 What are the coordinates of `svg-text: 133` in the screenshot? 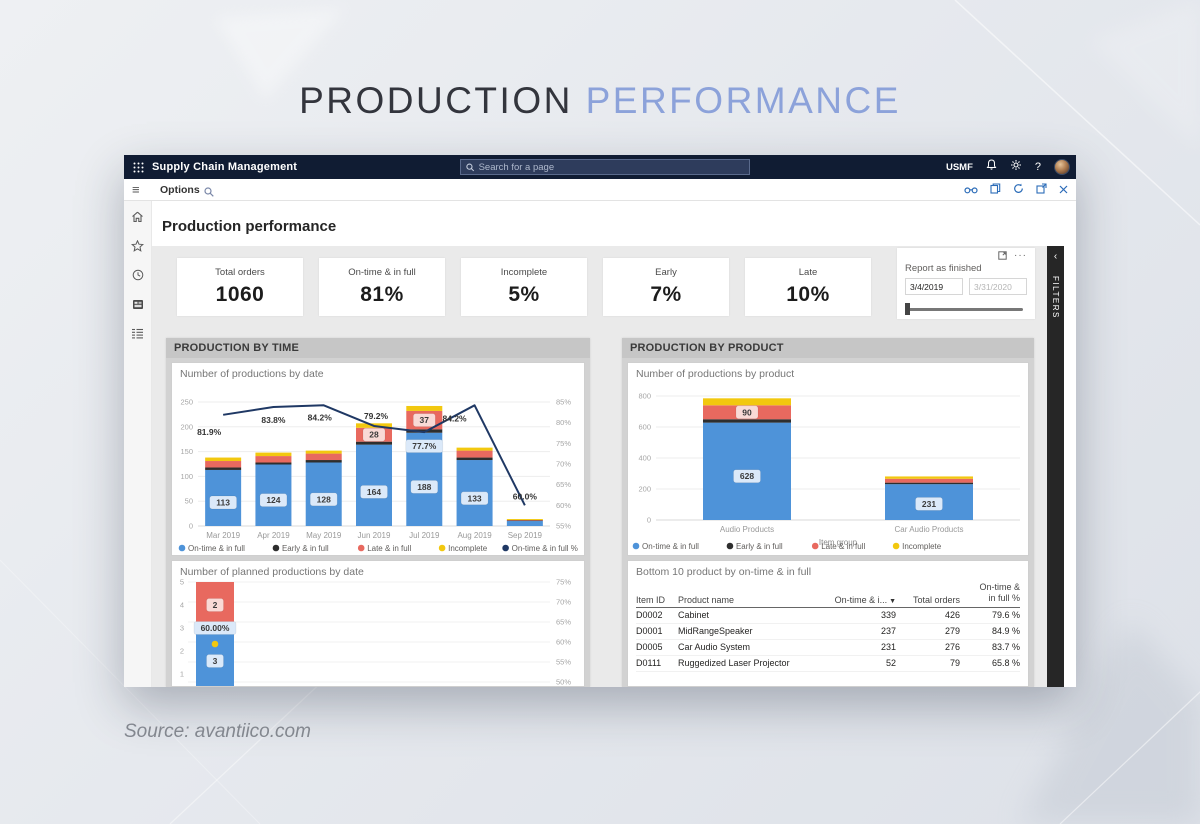 It's located at (474, 498).